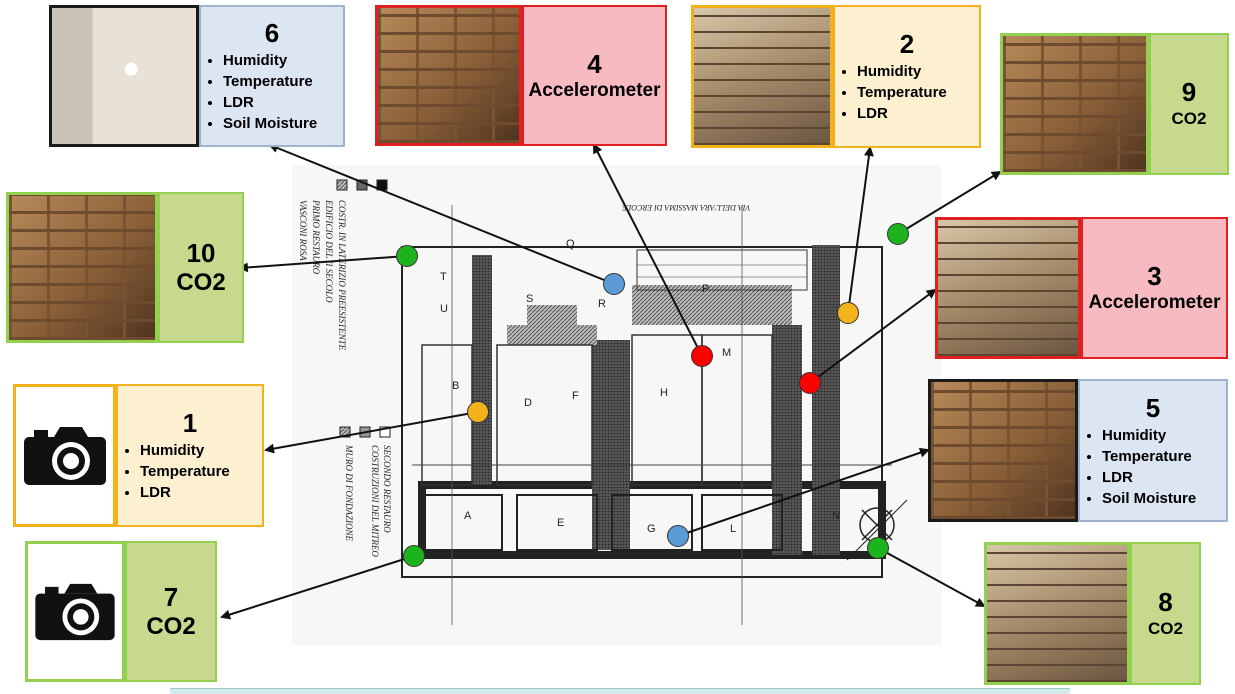  I want to click on sensor-6-item: LDR, so click(270, 102).